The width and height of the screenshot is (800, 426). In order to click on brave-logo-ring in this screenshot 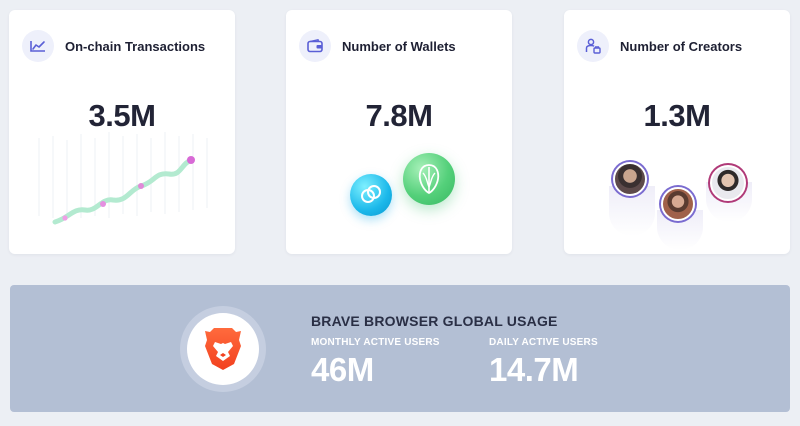, I will do `click(223, 349)`.